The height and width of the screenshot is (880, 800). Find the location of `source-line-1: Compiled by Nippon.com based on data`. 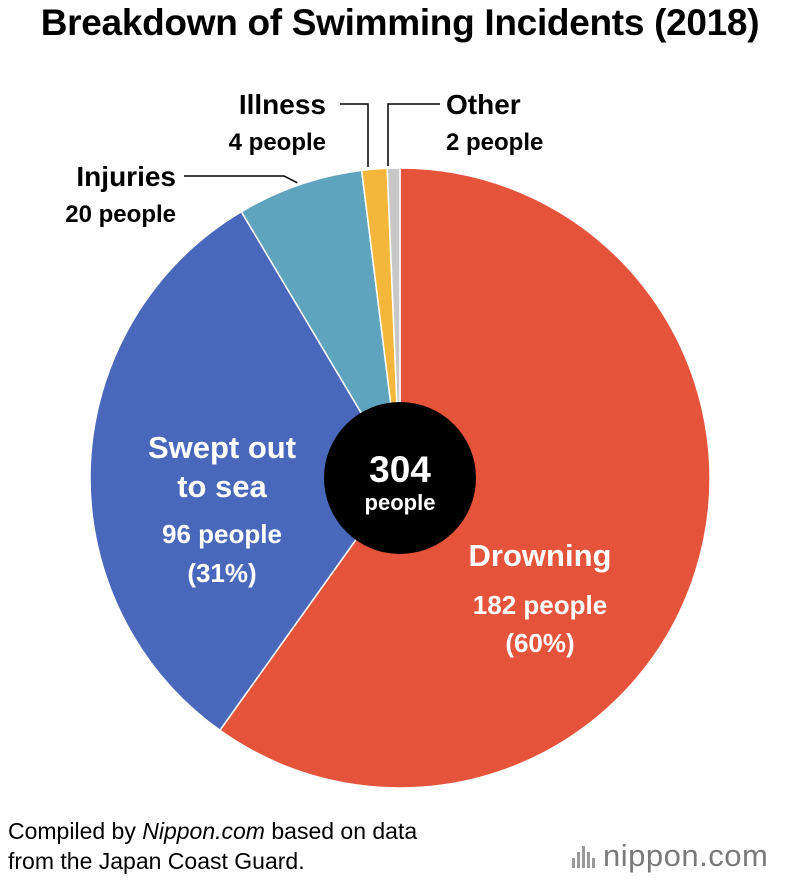

source-line-1: Compiled by Nippon.com based on data is located at coordinates (212, 831).